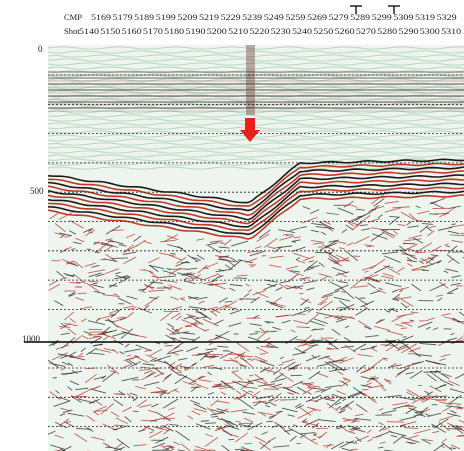  I want to click on cmp-number: 5189, so click(144, 17).